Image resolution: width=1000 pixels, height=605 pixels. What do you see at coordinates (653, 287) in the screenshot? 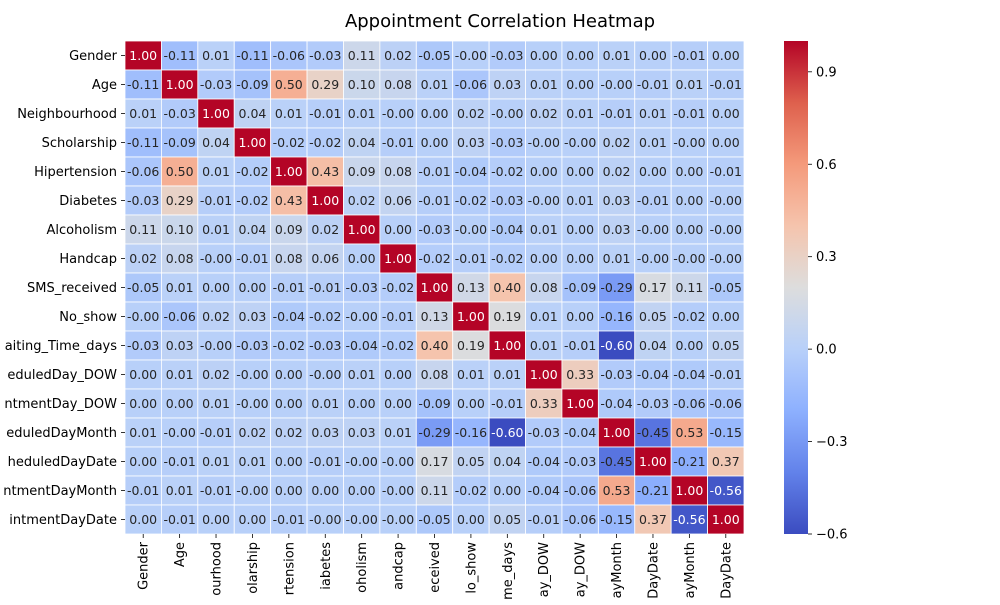
I see `cell-value-label: 0.17` at bounding box center [653, 287].